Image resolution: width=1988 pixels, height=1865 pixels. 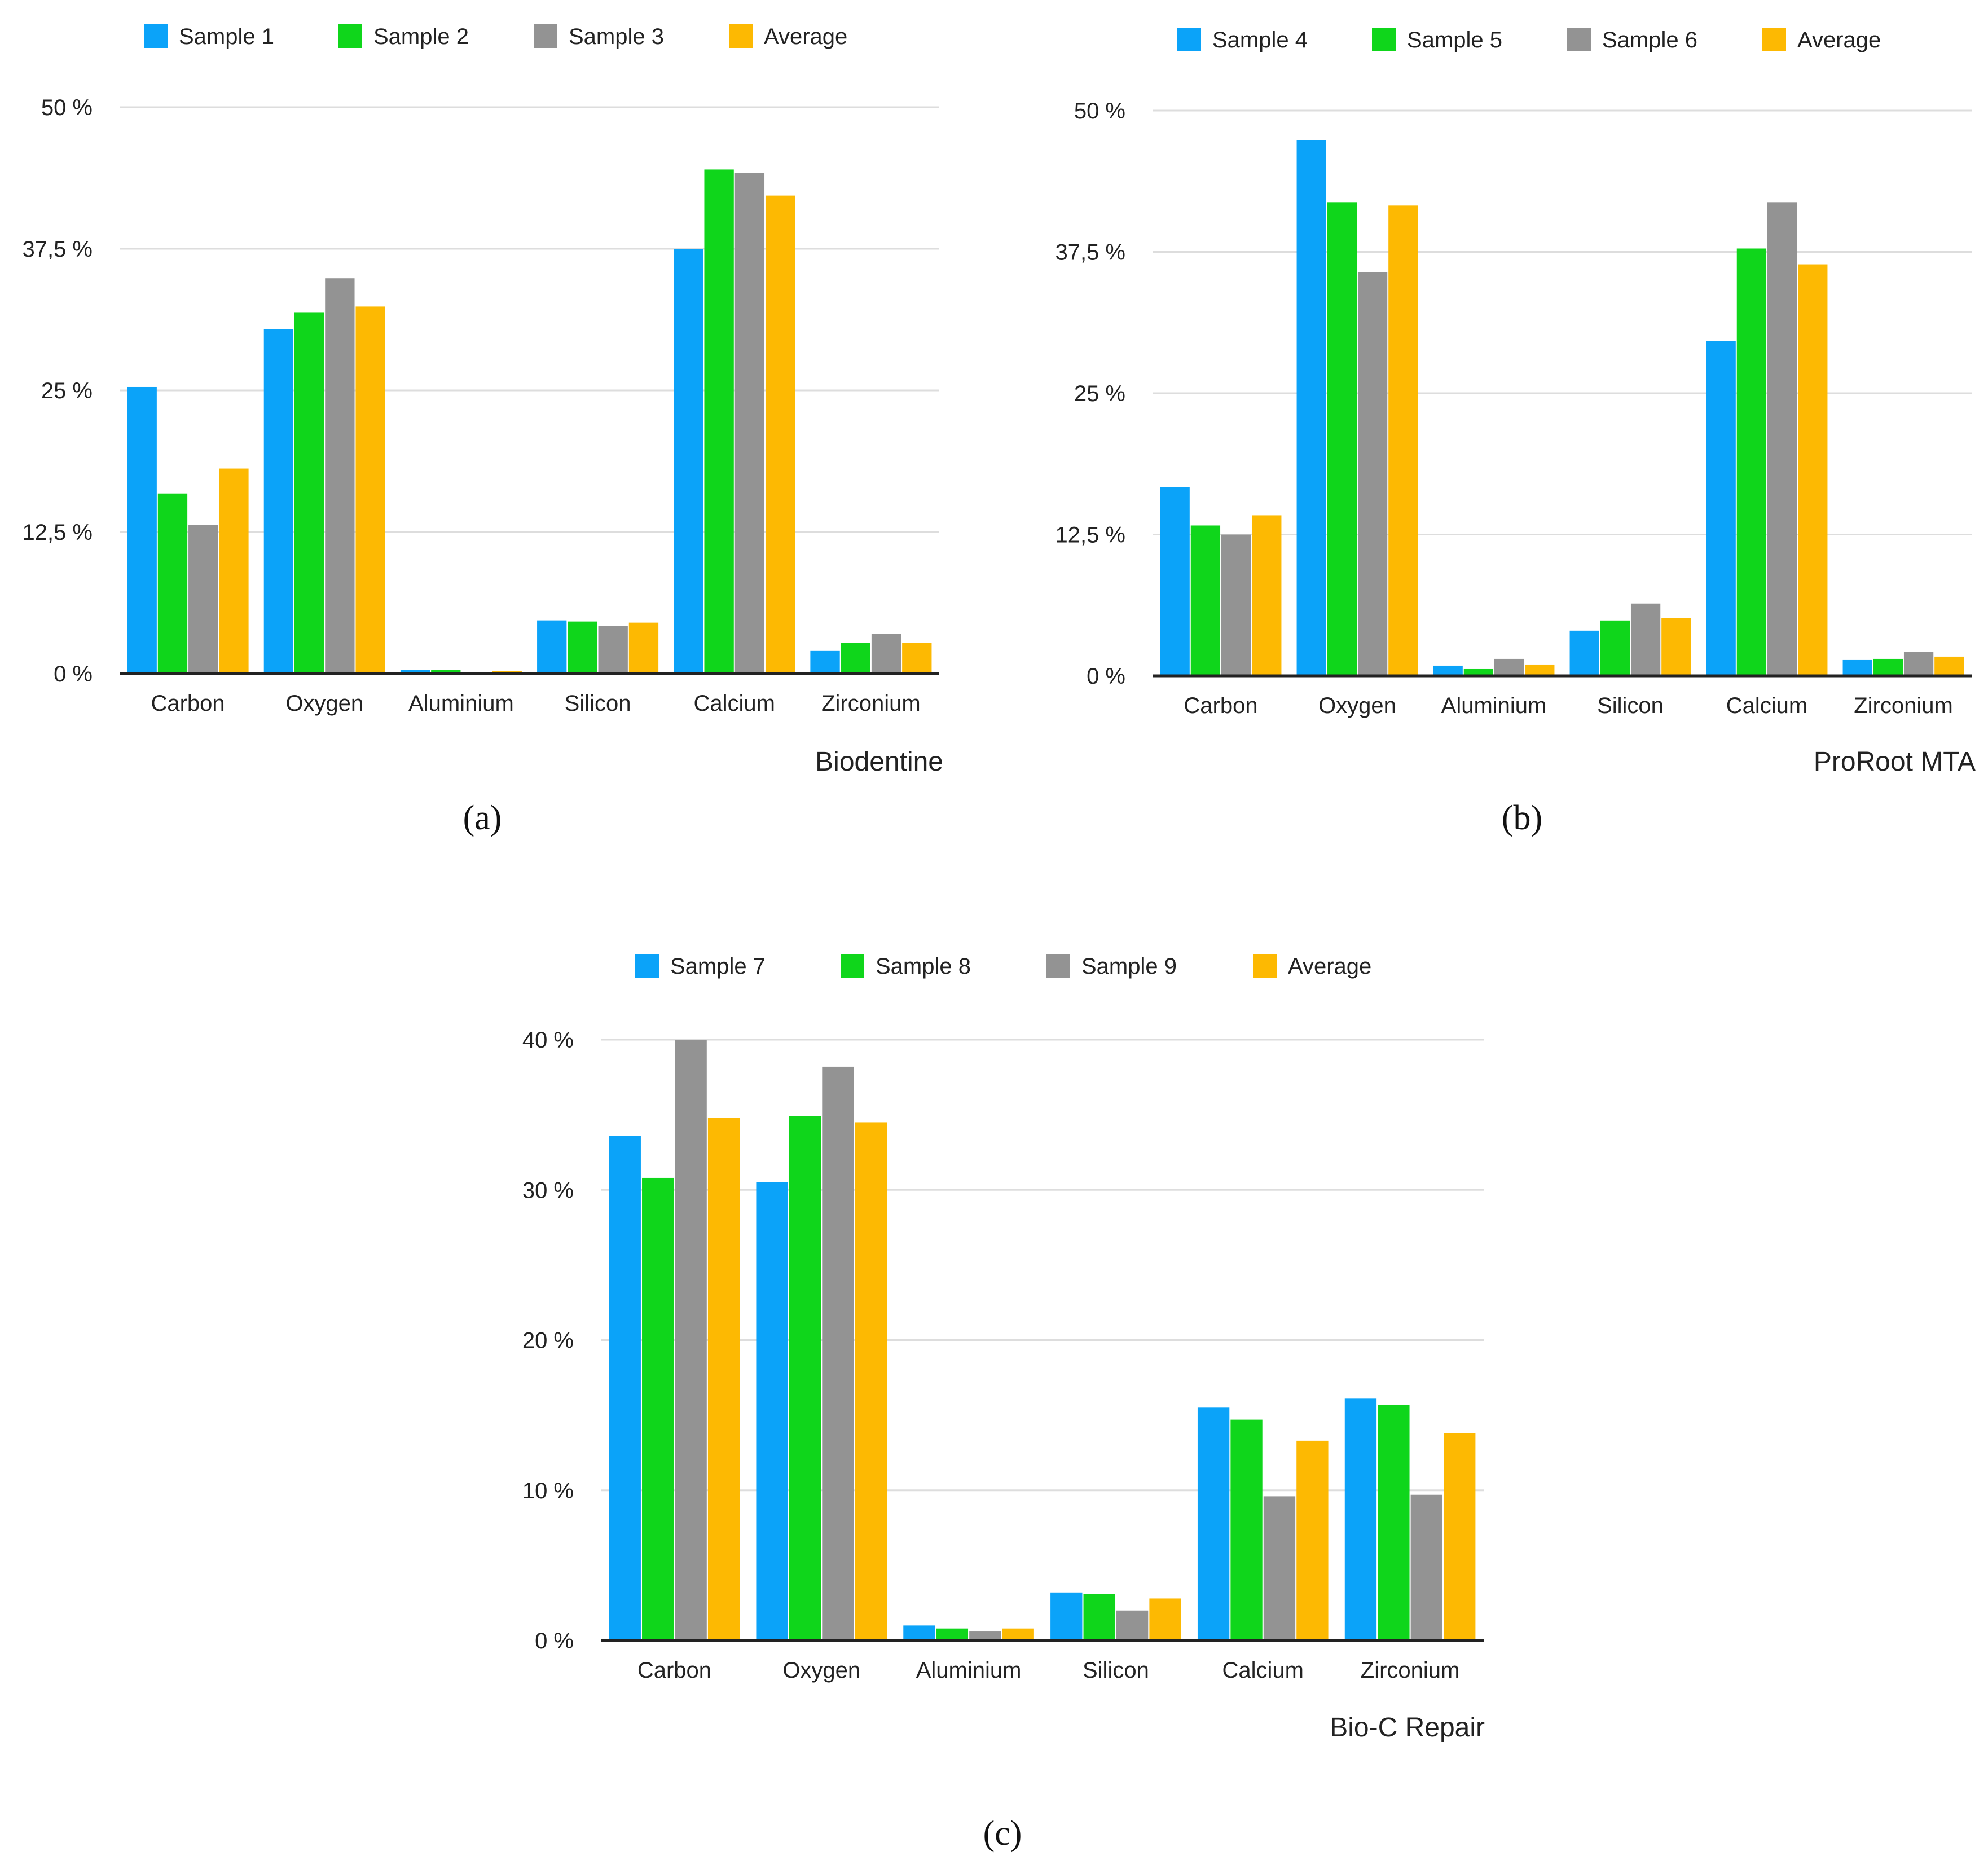 What do you see at coordinates (548, 1491) in the screenshot?
I see `y-tick-label: 10 %` at bounding box center [548, 1491].